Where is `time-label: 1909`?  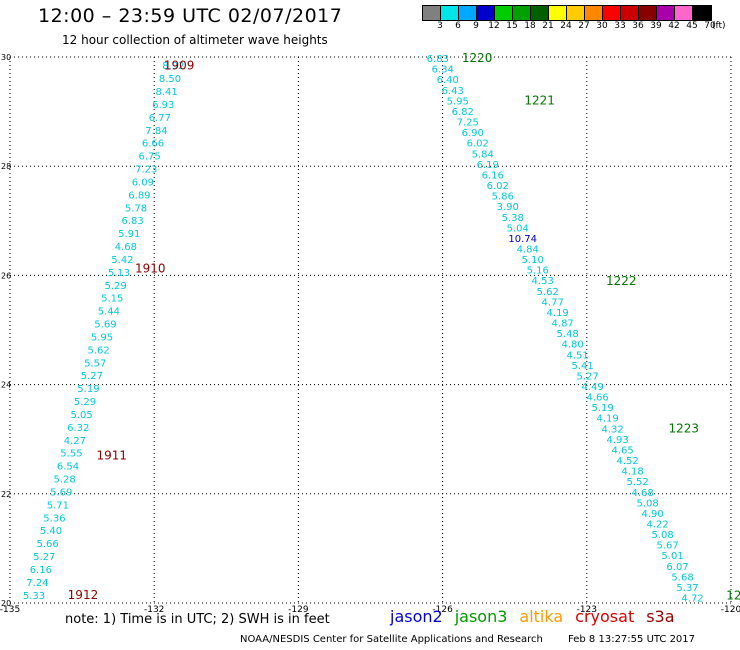
time-label: 1909 is located at coordinates (179, 66).